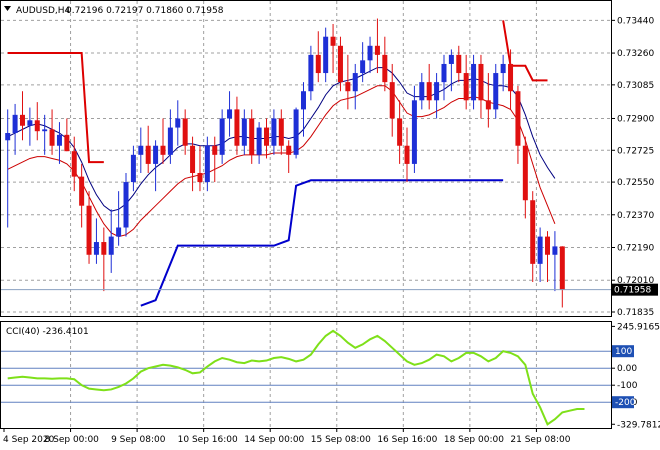  Describe the element at coordinates (145, 11) in the screenshot. I see `ohlc-label: 0.72196 0.72197 0.71860 0.71958` at that location.